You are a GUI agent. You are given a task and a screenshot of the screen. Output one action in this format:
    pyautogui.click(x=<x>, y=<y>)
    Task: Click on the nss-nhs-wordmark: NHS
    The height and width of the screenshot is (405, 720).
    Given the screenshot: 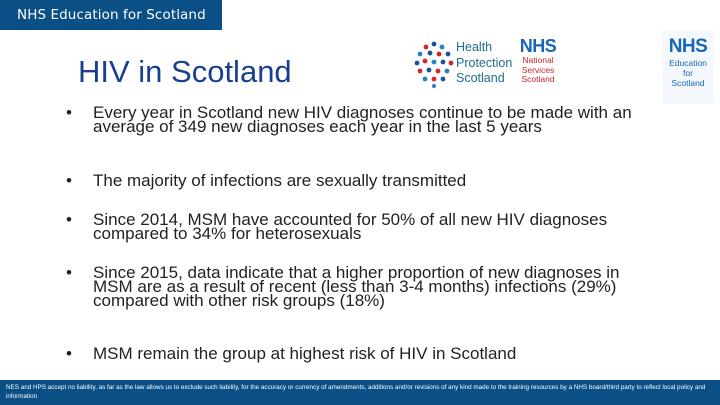 What is the action you would take?
    pyautogui.click(x=538, y=46)
    